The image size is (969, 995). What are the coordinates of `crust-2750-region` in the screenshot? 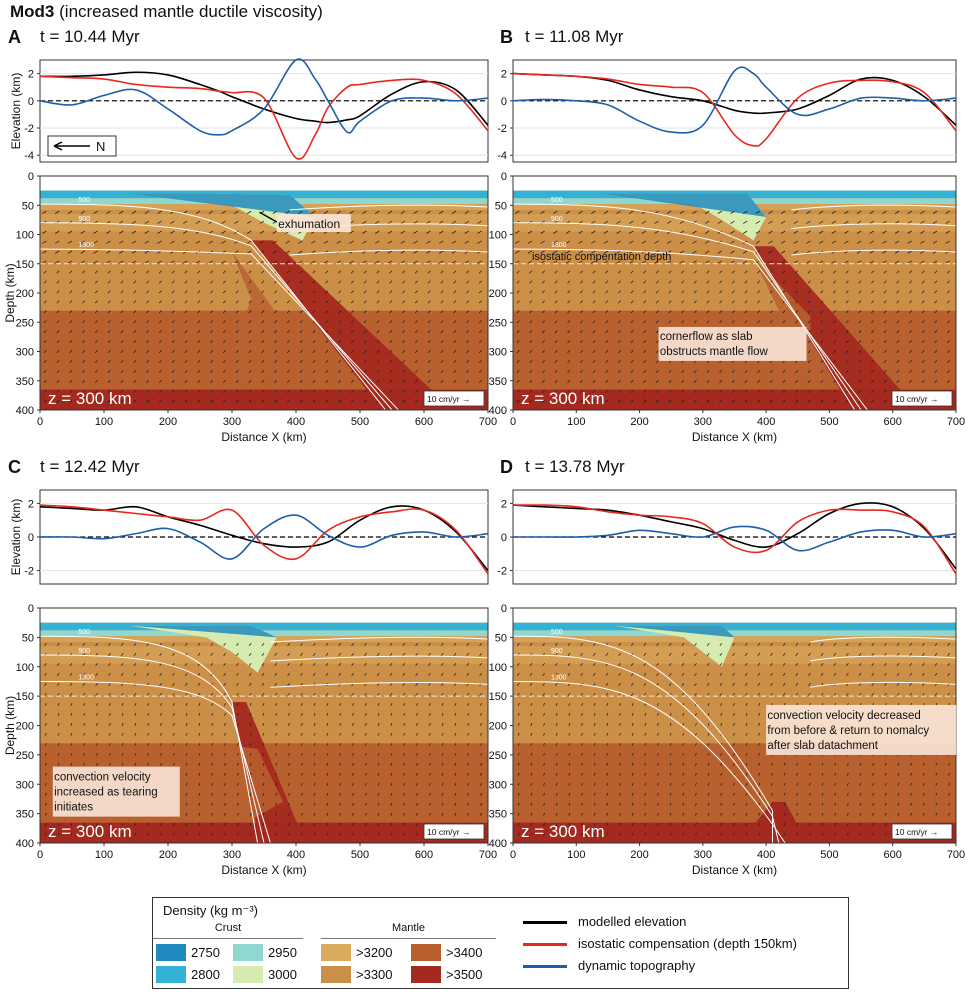 It's located at (203, 631).